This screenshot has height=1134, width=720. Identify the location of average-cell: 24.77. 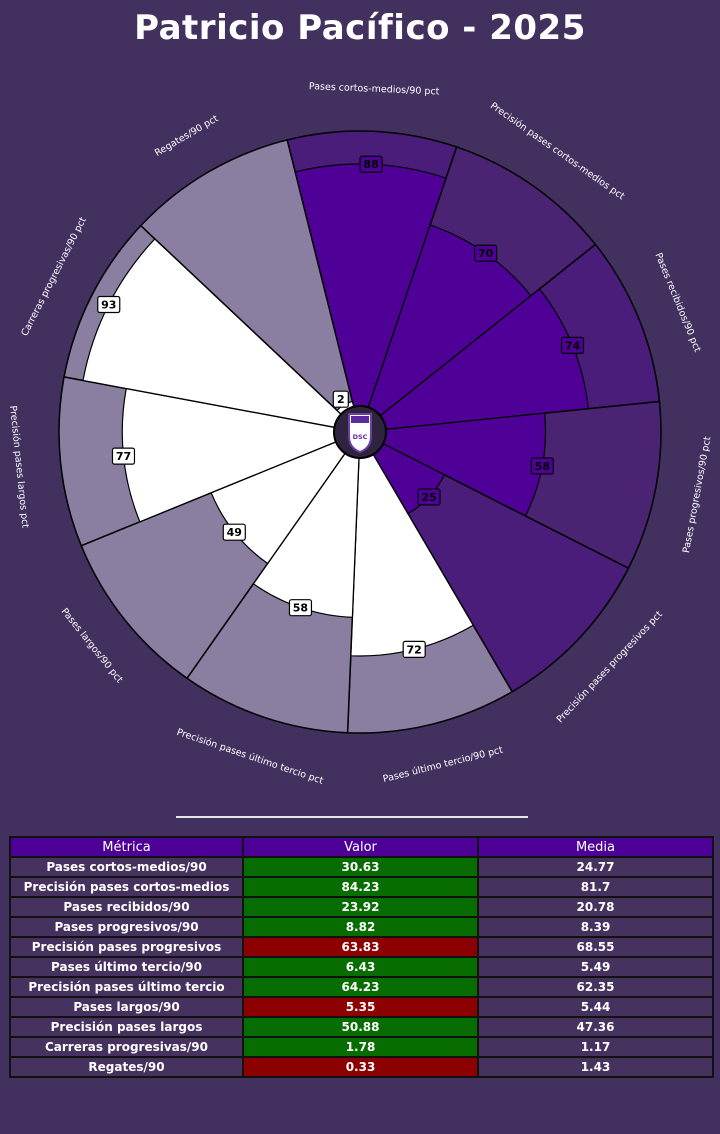
(595, 867).